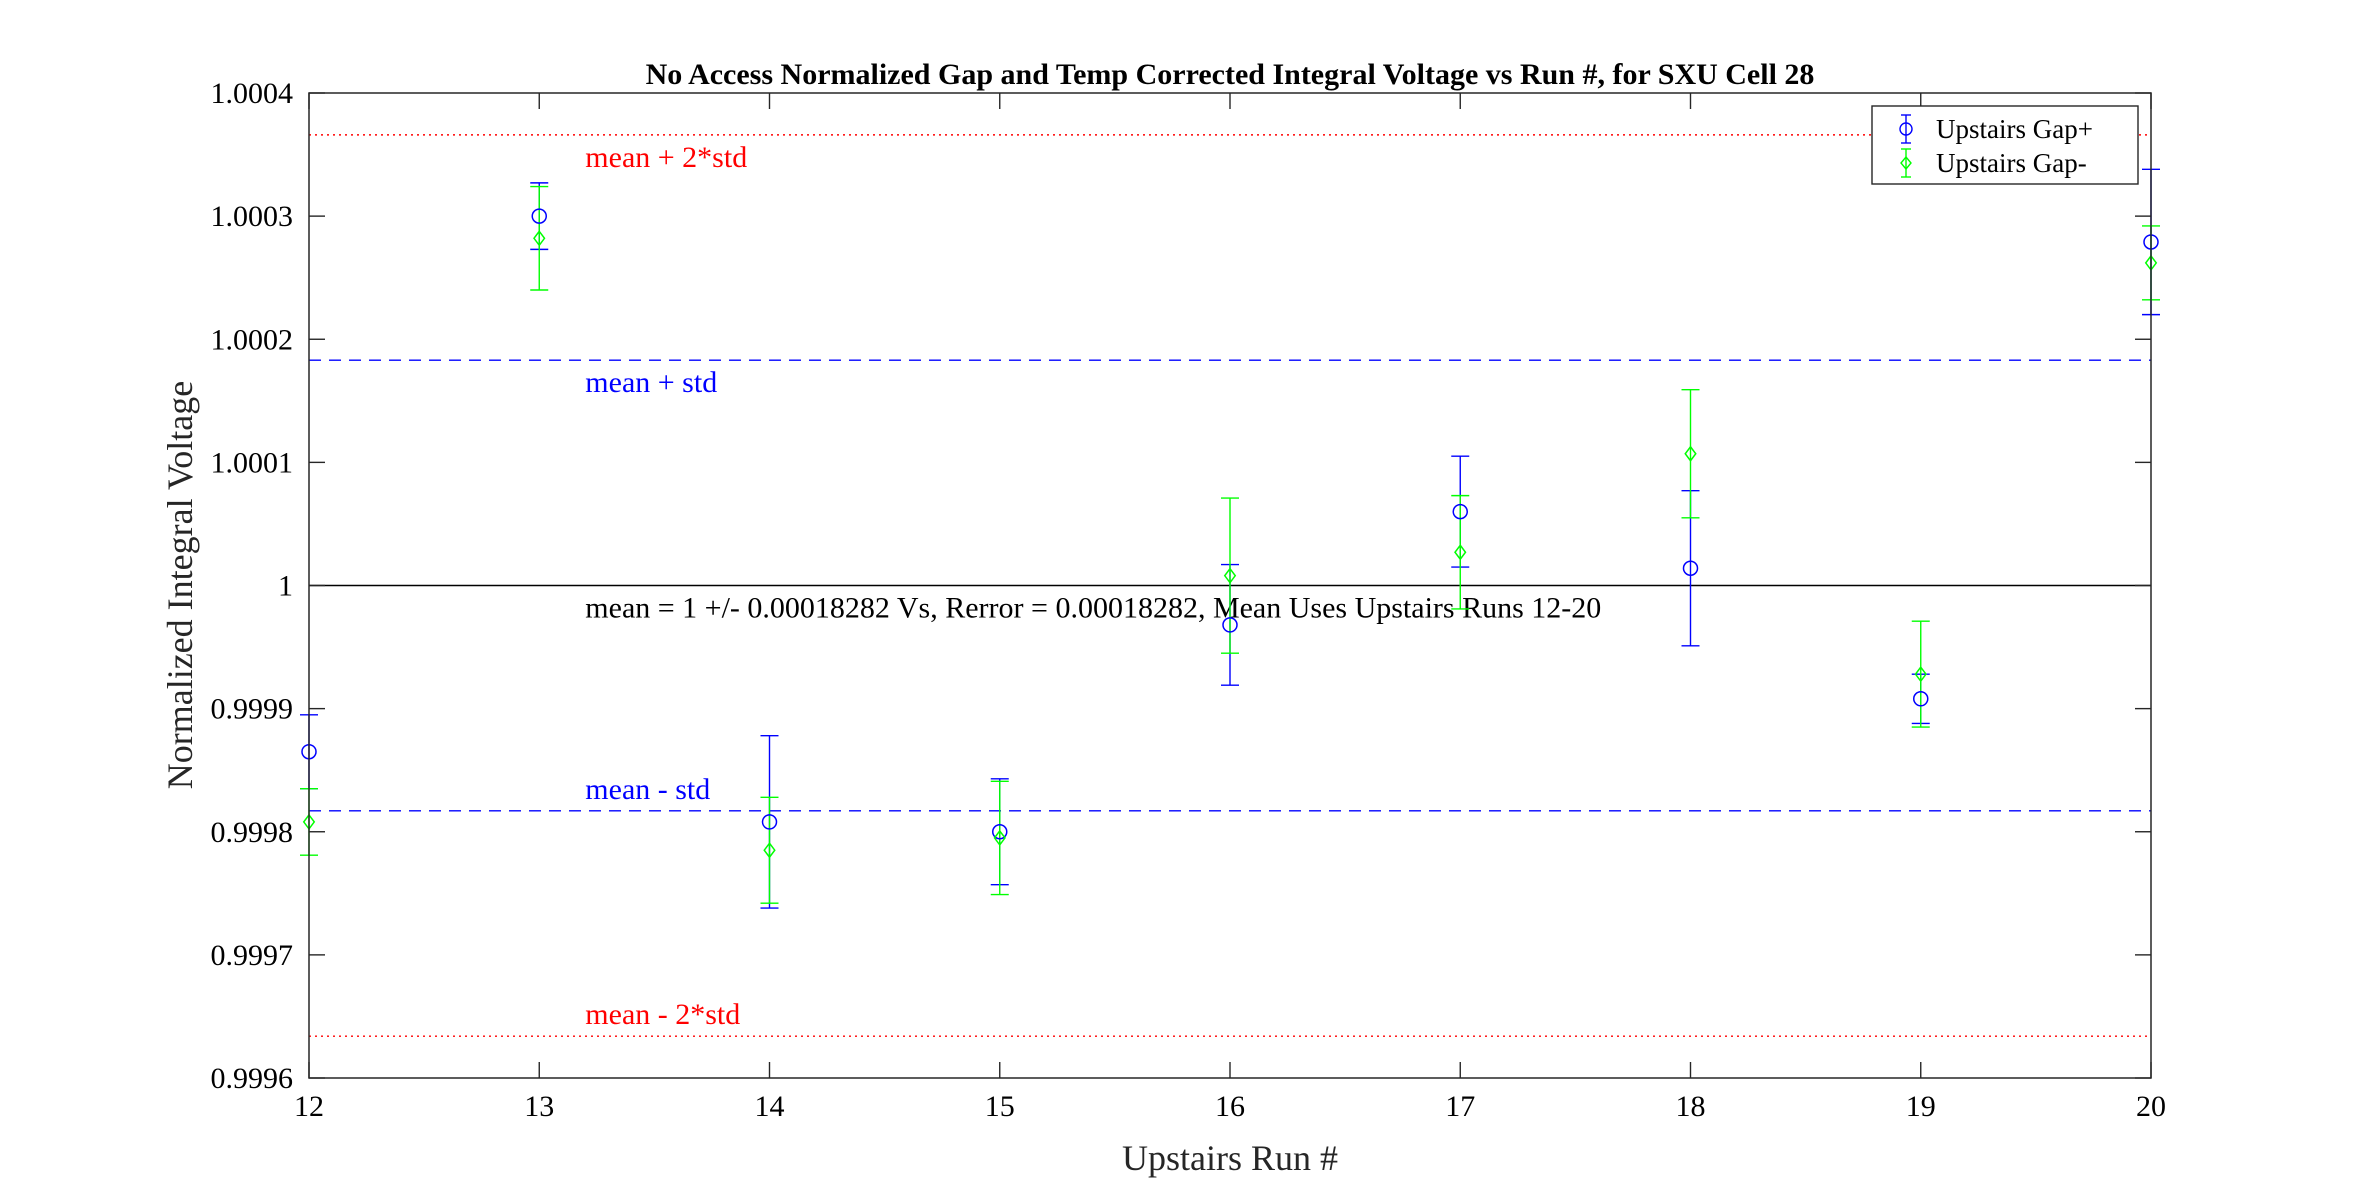 This screenshot has height=1199, width=2356. What do you see at coordinates (651, 382) in the screenshot?
I see `reference-label-1: mean + std` at bounding box center [651, 382].